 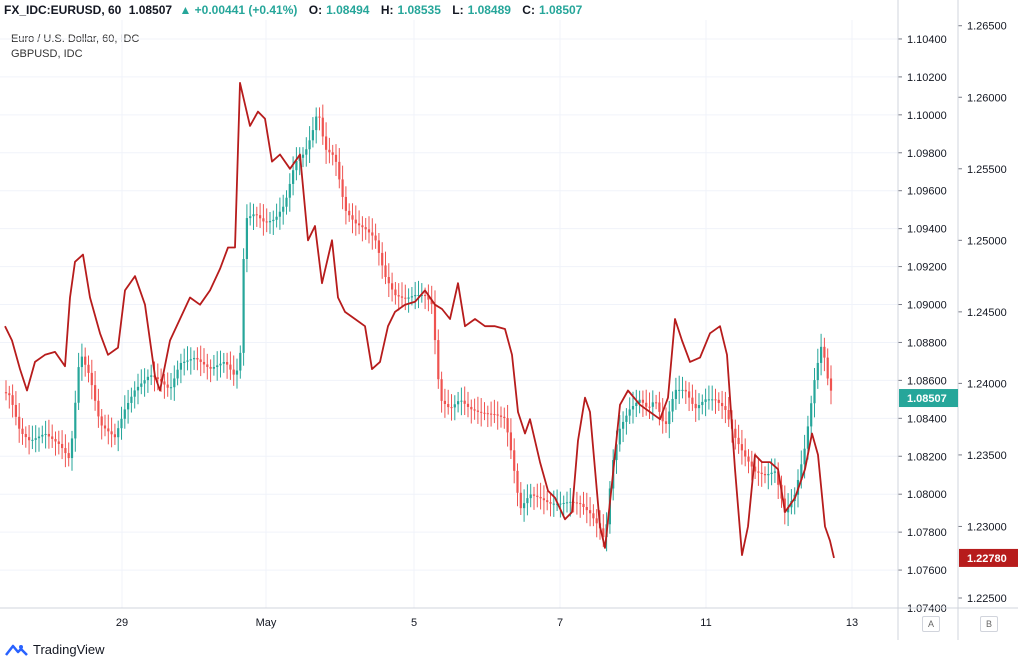 I want to click on auto-scale-button: A, so click(x=931, y=624).